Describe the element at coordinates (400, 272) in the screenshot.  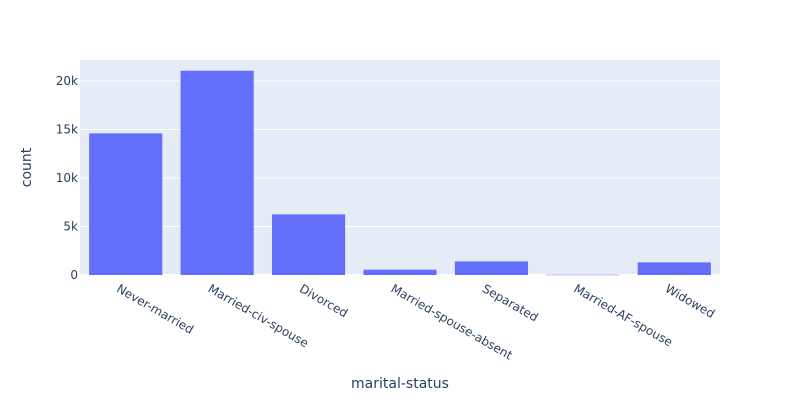
I see `bar-married-spouse-absent` at that location.